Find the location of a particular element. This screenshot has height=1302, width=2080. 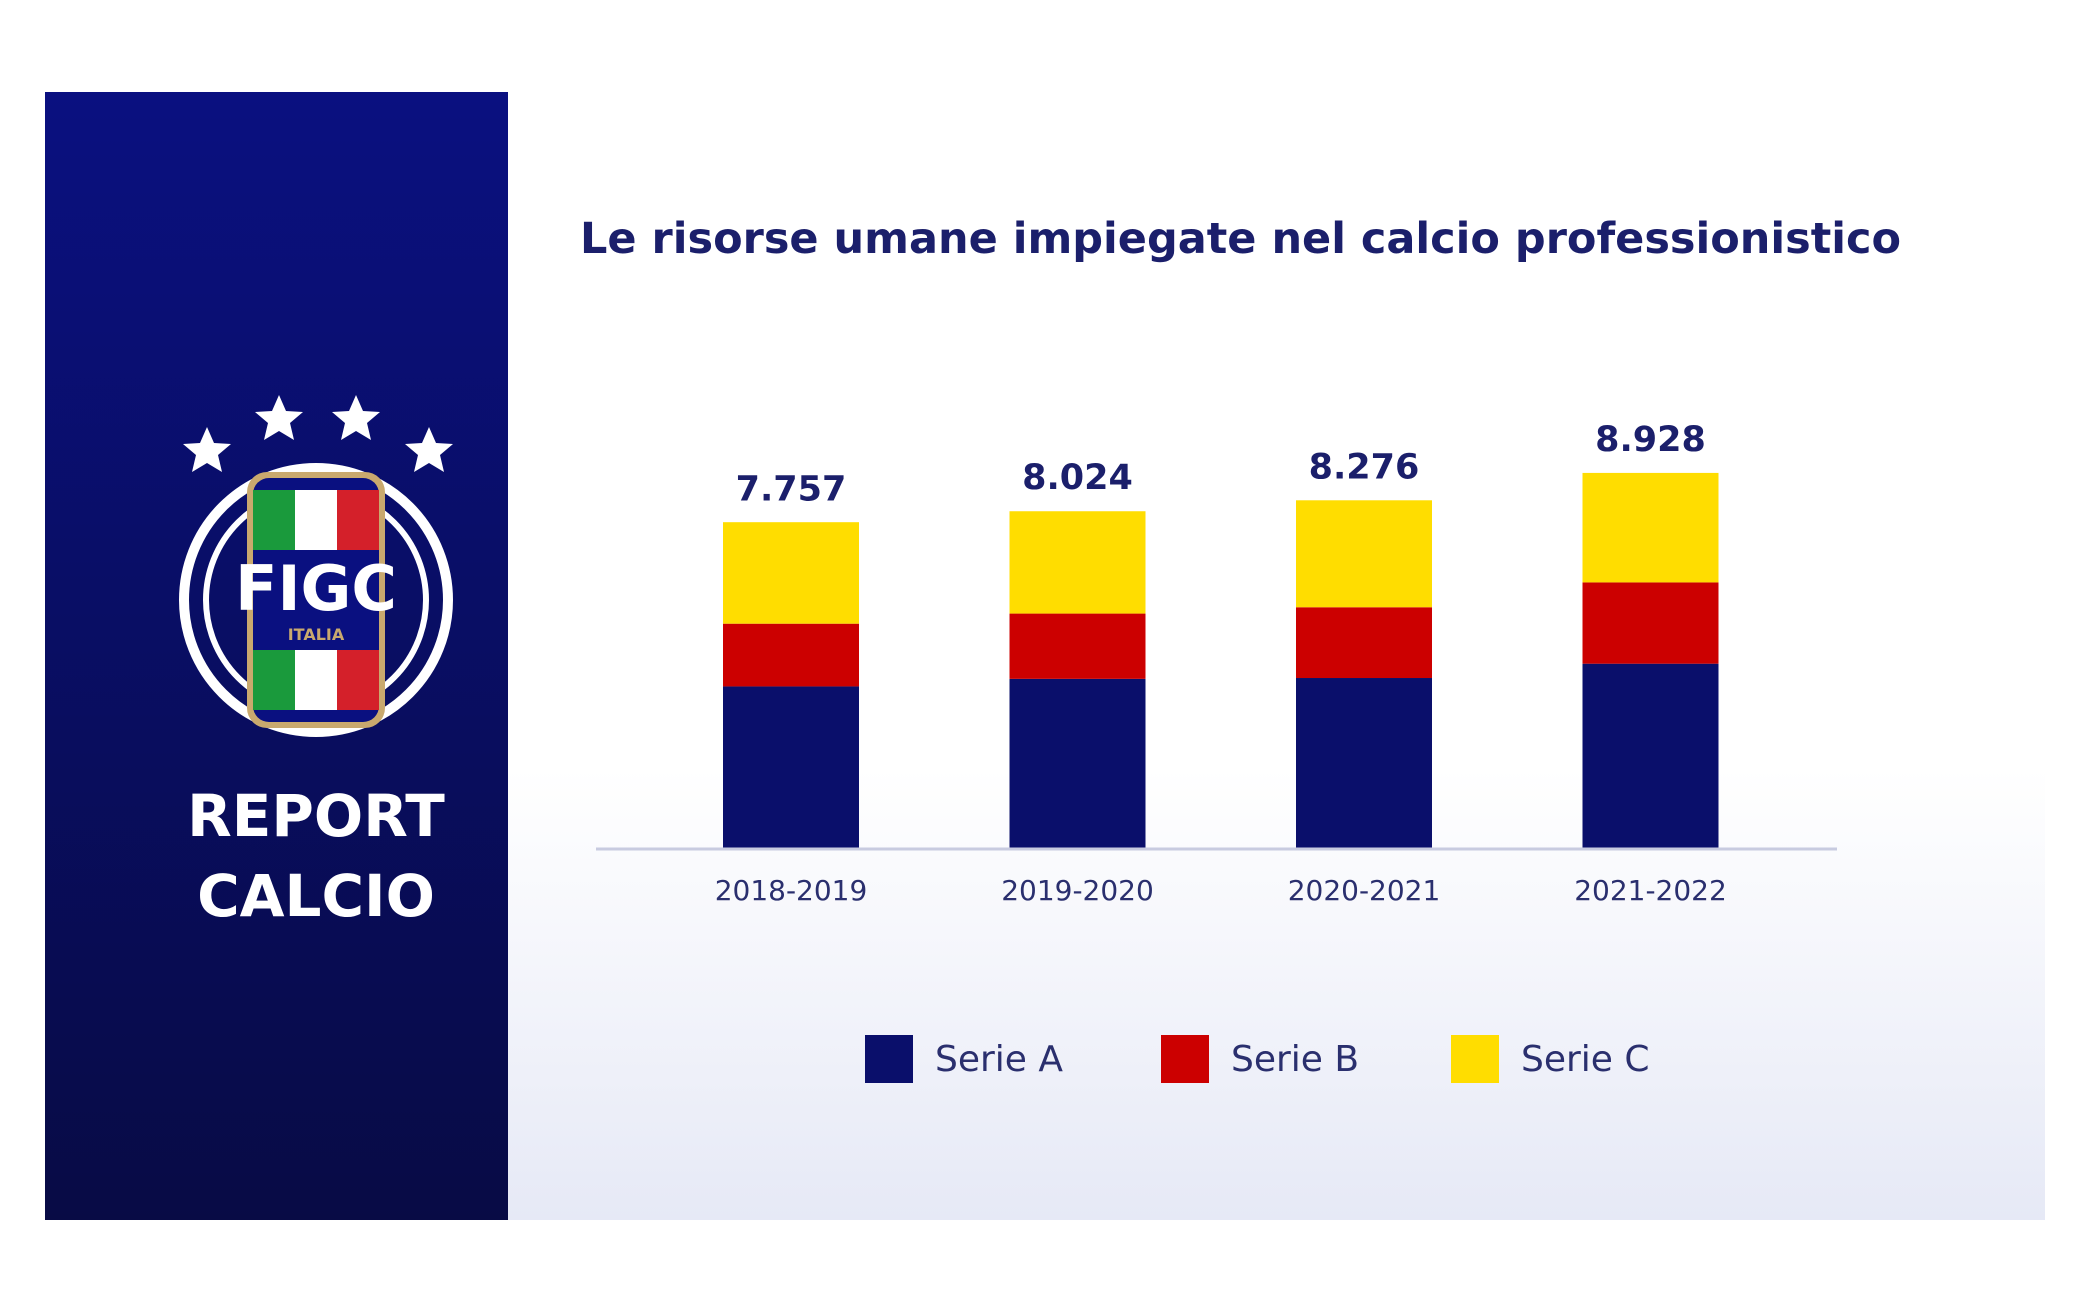

logo: FIGC ITALIA is located at coordinates (316, 566).